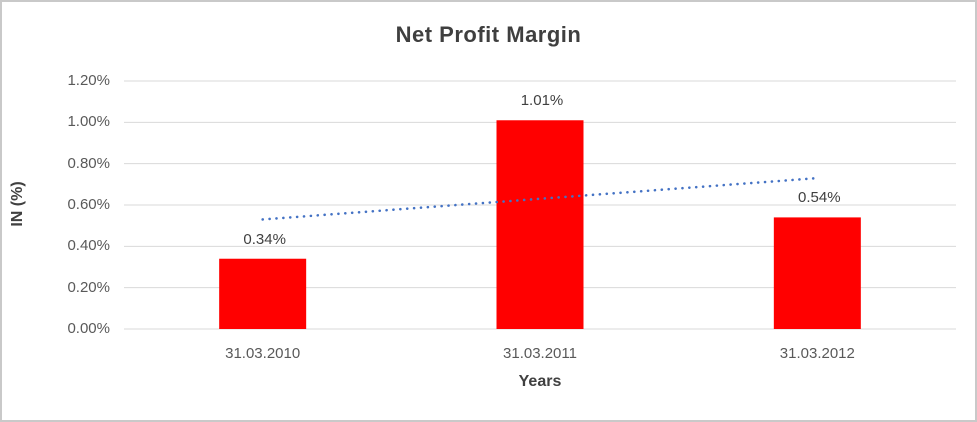 The image size is (977, 422). What do you see at coordinates (540, 225) in the screenshot?
I see `bar-31.03.2011` at bounding box center [540, 225].